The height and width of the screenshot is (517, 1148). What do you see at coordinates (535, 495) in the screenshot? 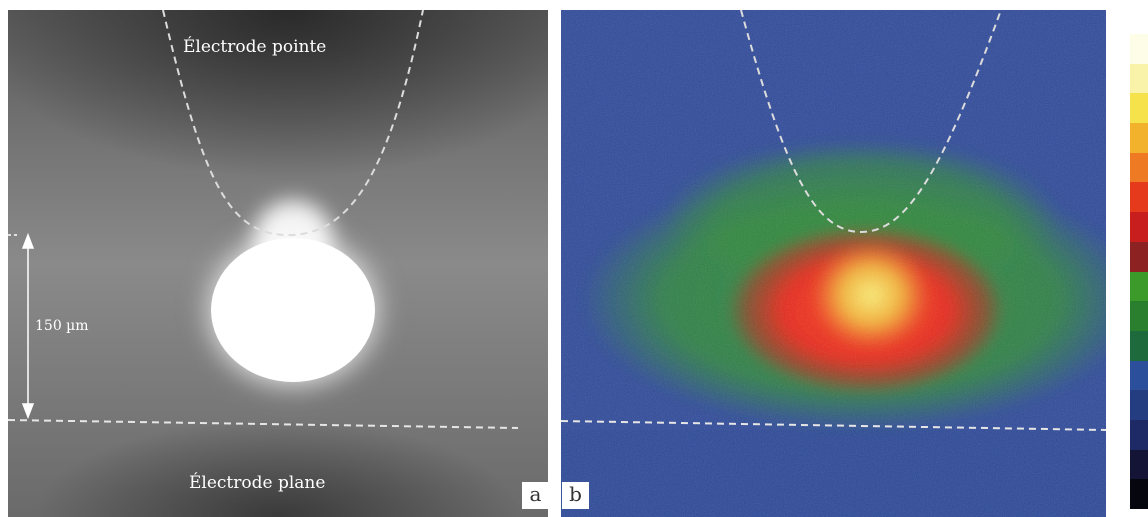
I see `panel-a-label: a` at bounding box center [535, 495].